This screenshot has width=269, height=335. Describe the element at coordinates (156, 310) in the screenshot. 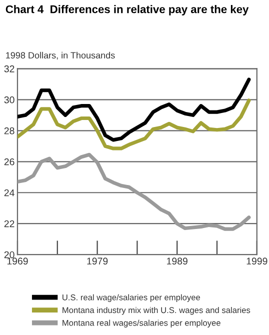

I see `legend-label: Montana industry mix with U.S. wages and salaries` at that location.